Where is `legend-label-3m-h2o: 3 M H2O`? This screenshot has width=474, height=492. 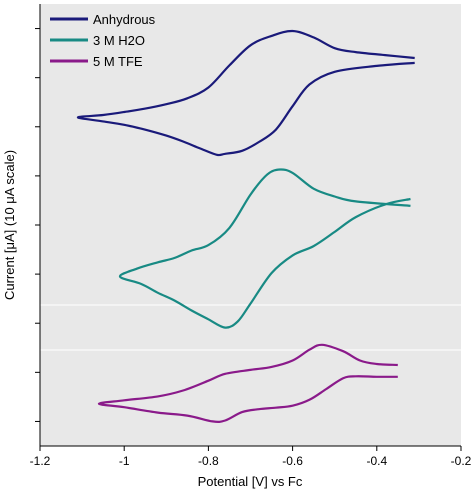
legend-label-3m-h2o: 3 M H2O is located at coordinates (119, 40).